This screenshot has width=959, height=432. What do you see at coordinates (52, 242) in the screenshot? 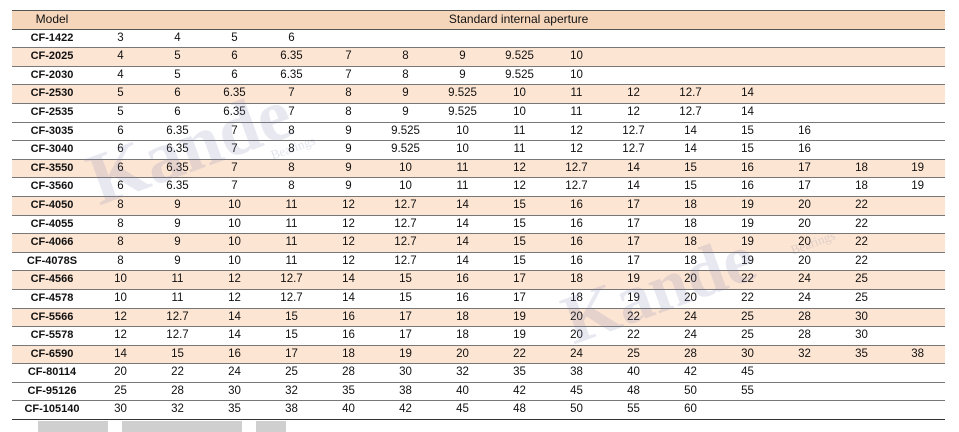
I see `model-cell: CF-4066` at bounding box center [52, 242].